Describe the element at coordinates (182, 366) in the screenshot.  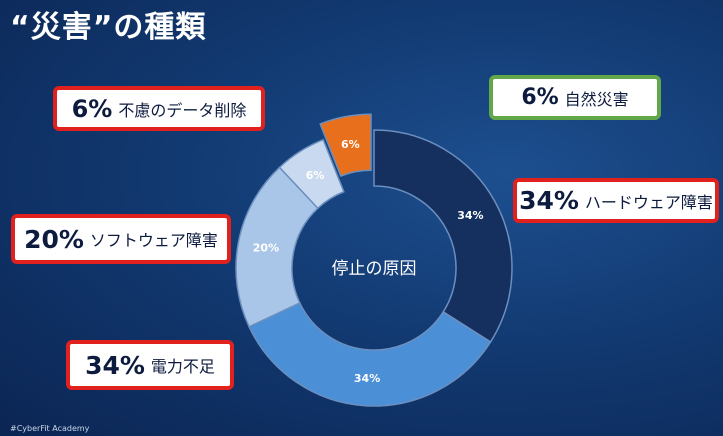
I see `label-text: 電力不足` at that location.